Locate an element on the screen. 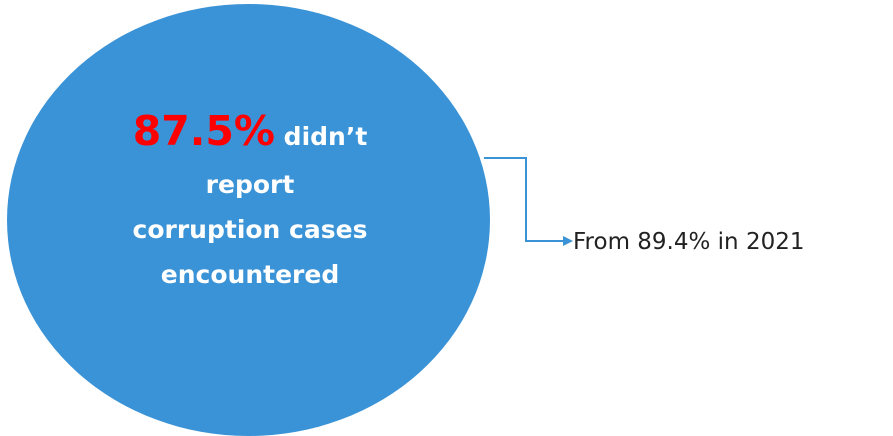 The image size is (893, 436). circle-line-3: corruption cases is located at coordinates (250, 229).